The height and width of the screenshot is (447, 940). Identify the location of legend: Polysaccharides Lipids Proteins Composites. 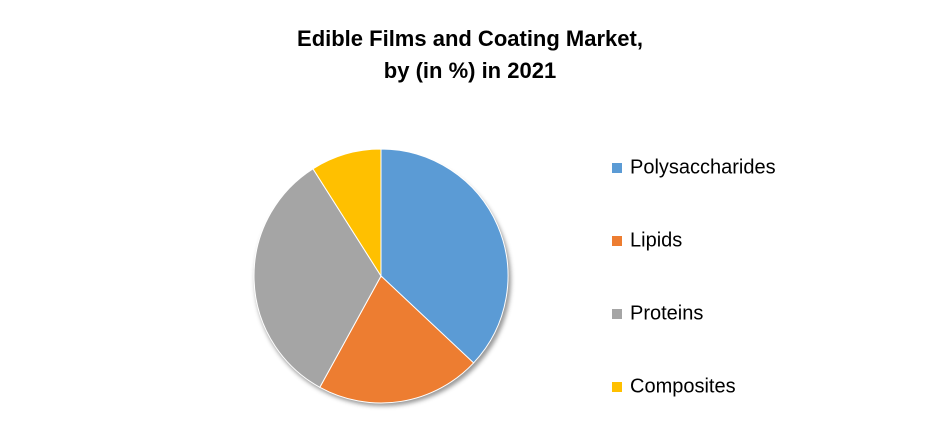
(694, 276).